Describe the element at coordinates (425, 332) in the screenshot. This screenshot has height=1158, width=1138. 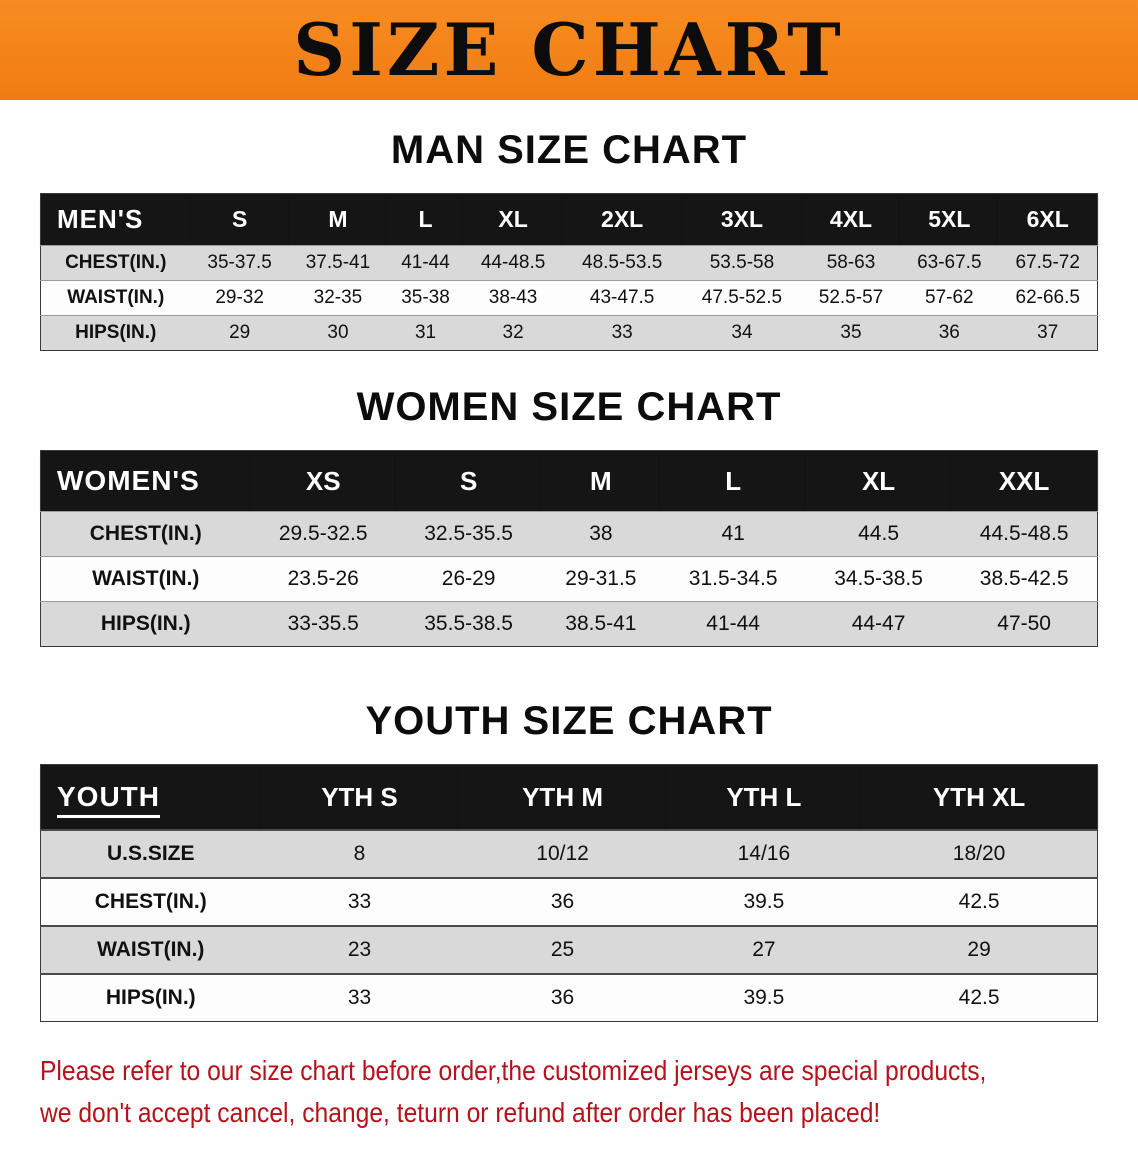
I see `table-cell: 31` at that location.